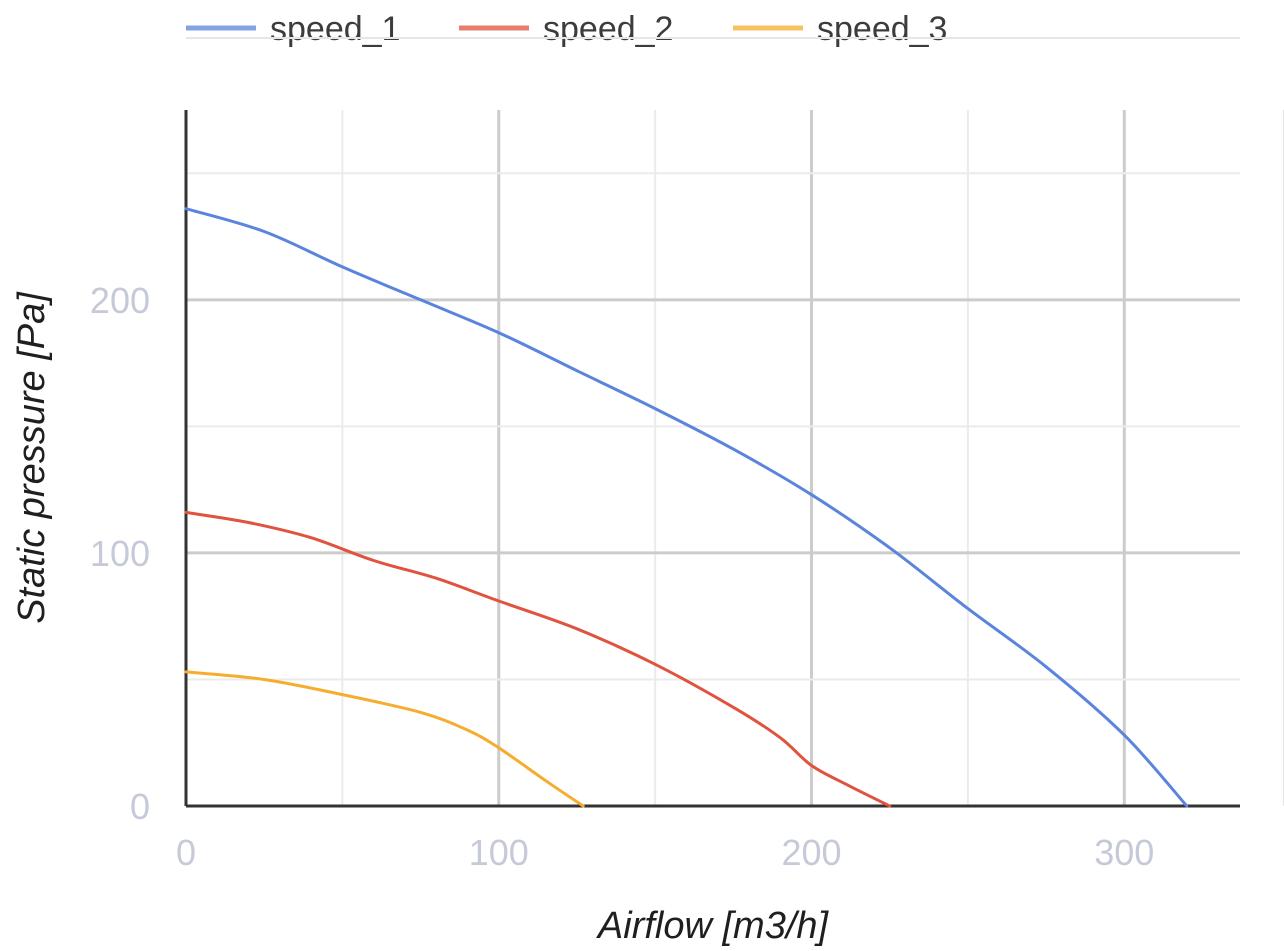 Image resolution: width=1284 pixels, height=951 pixels. I want to click on legend: speed_1 speed_2 speed_3, so click(566, 29).